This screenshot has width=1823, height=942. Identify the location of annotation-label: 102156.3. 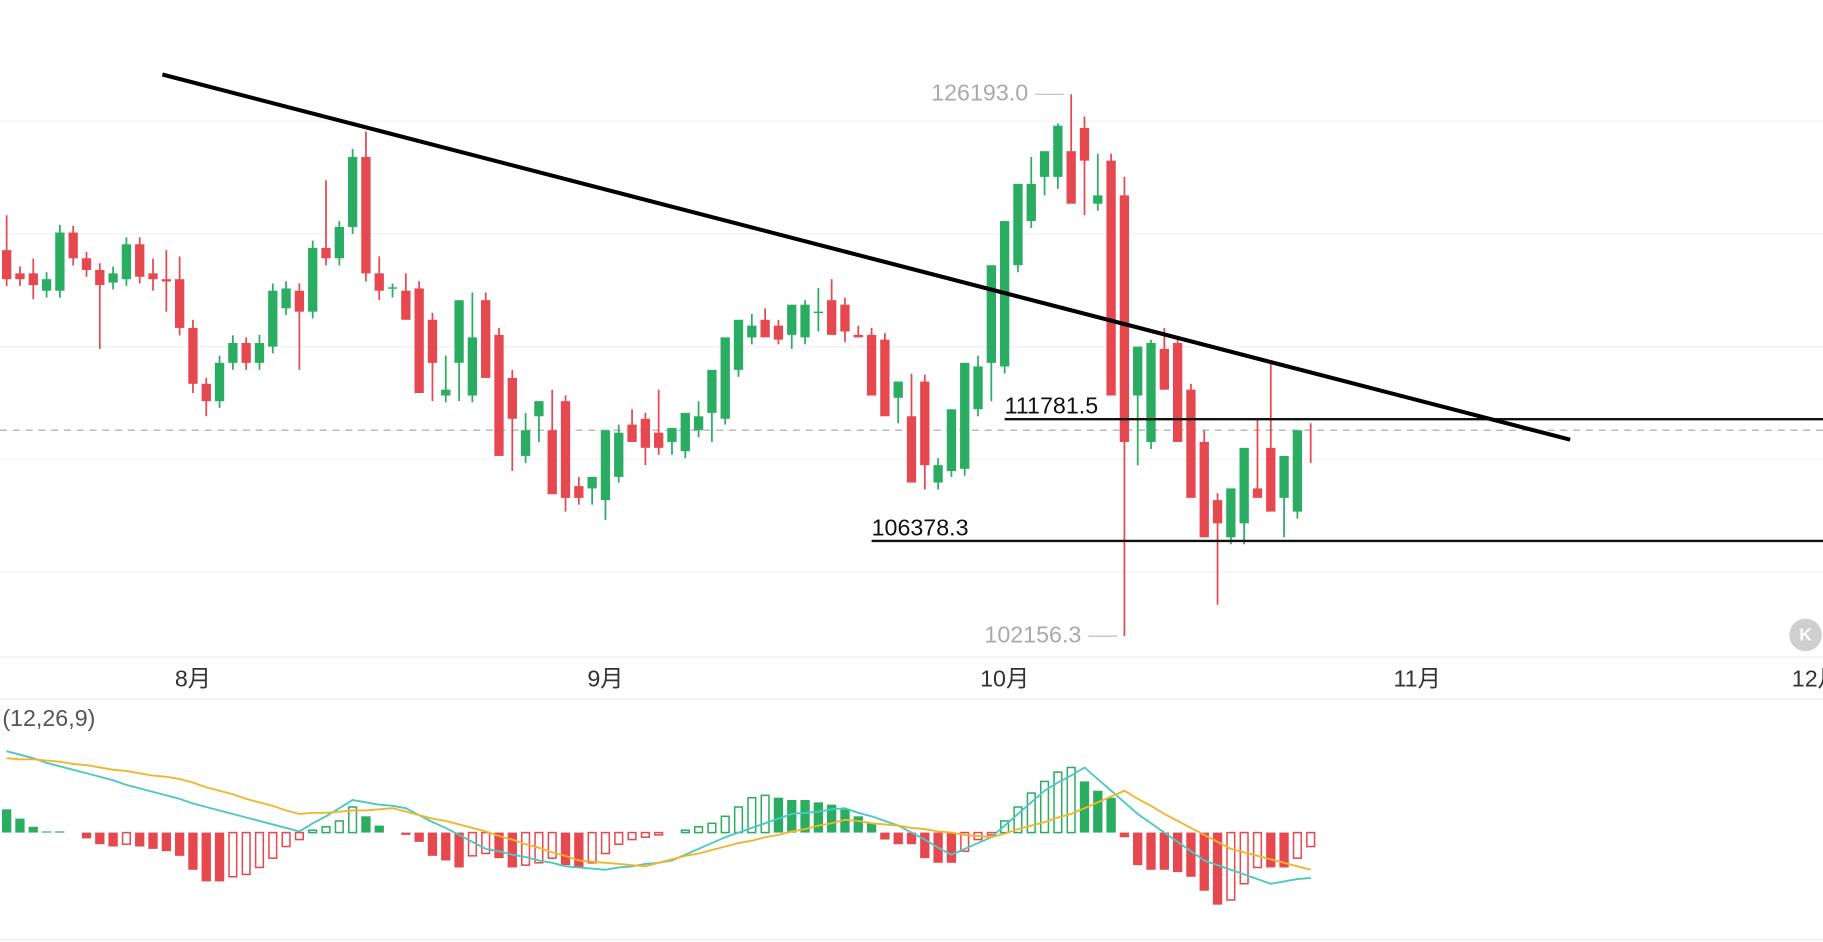
(1032, 634).